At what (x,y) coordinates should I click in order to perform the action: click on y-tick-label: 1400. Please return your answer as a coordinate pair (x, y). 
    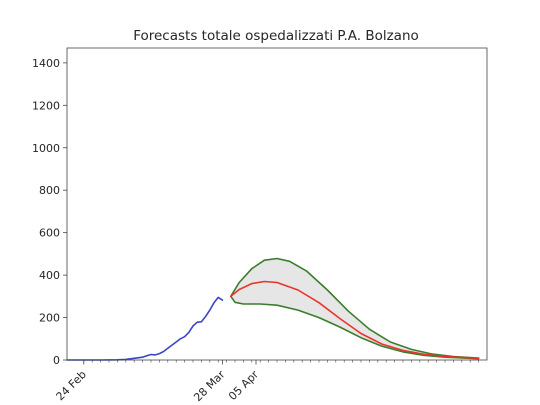
    Looking at the image, I should click on (46, 63).